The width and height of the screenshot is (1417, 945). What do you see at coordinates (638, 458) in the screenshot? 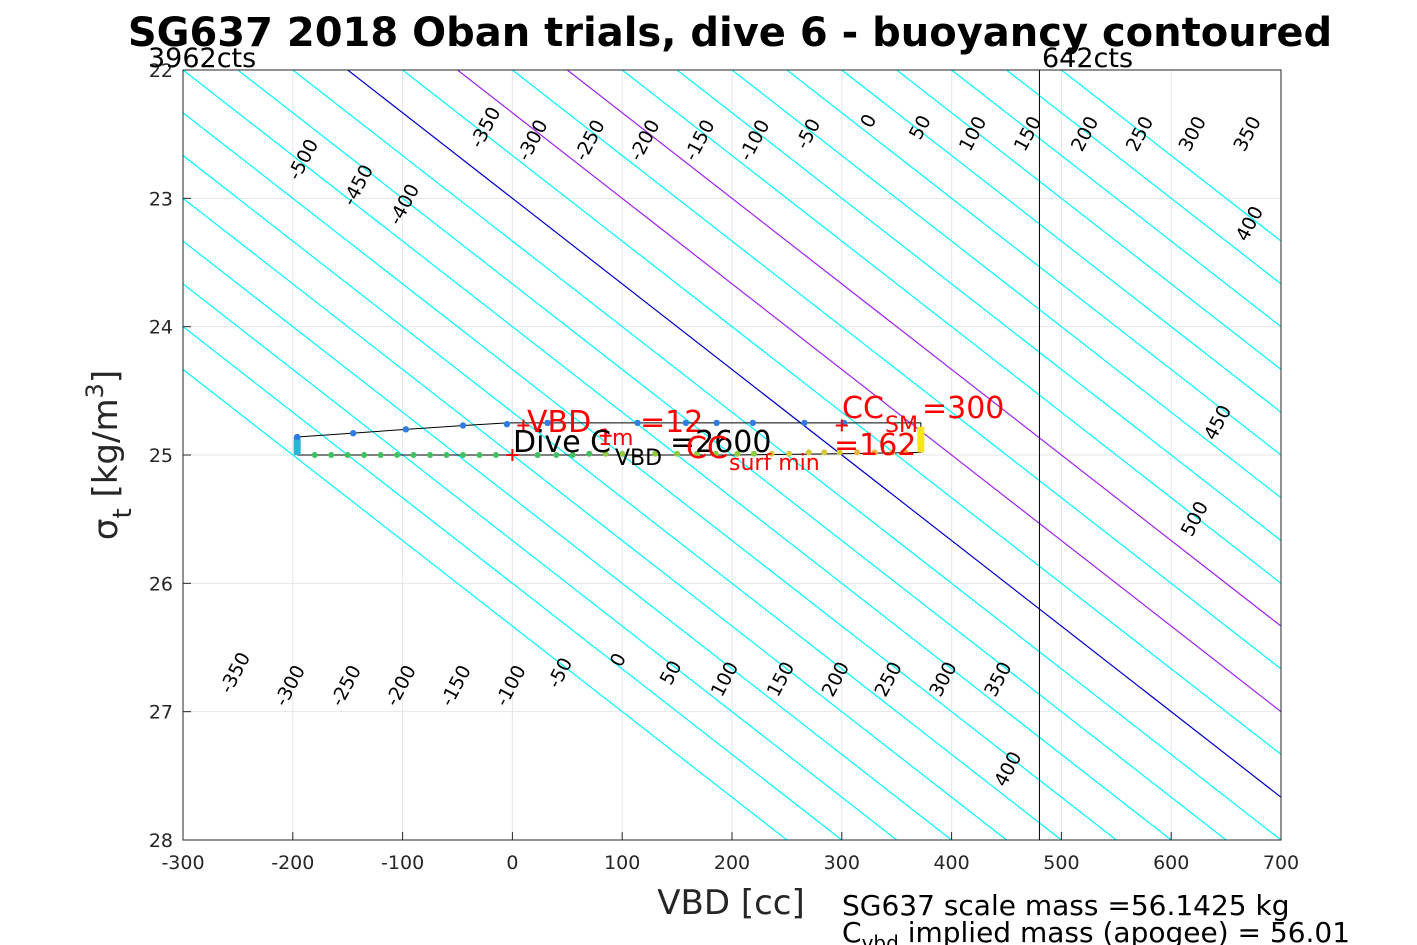
I see `dive-cvbd-sub: VBD` at bounding box center [638, 458].